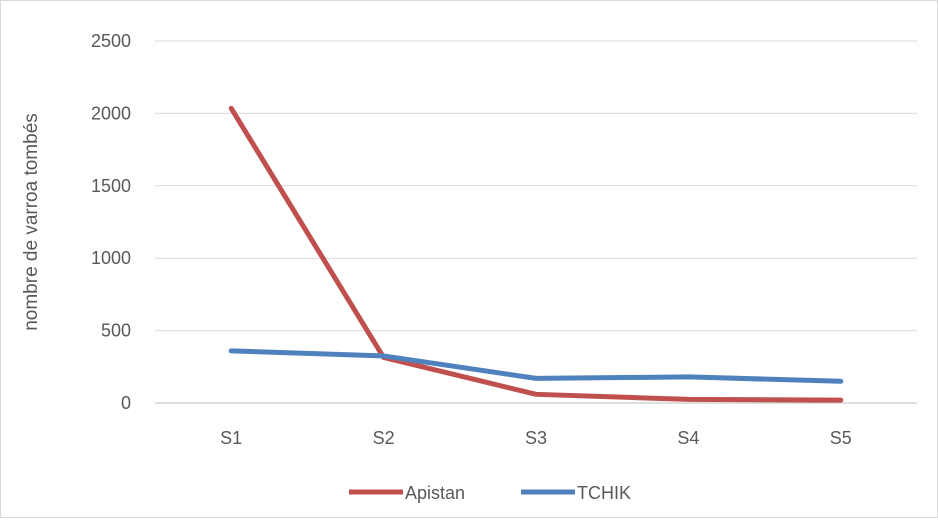  What do you see at coordinates (688, 438) in the screenshot?
I see `x-tick-label: S4` at bounding box center [688, 438].